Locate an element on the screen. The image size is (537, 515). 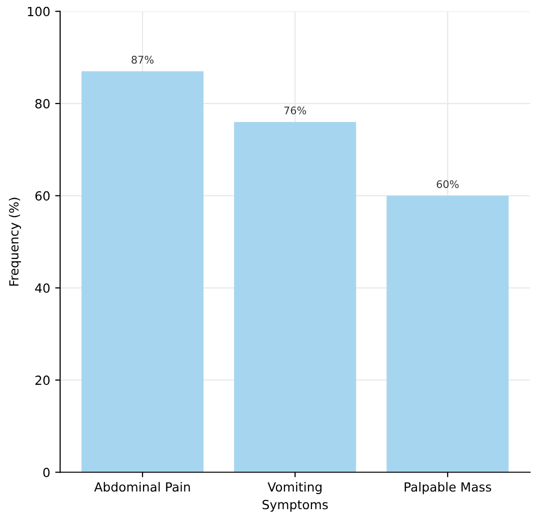
y-tick-label: 0 is located at coordinates (46, 473).